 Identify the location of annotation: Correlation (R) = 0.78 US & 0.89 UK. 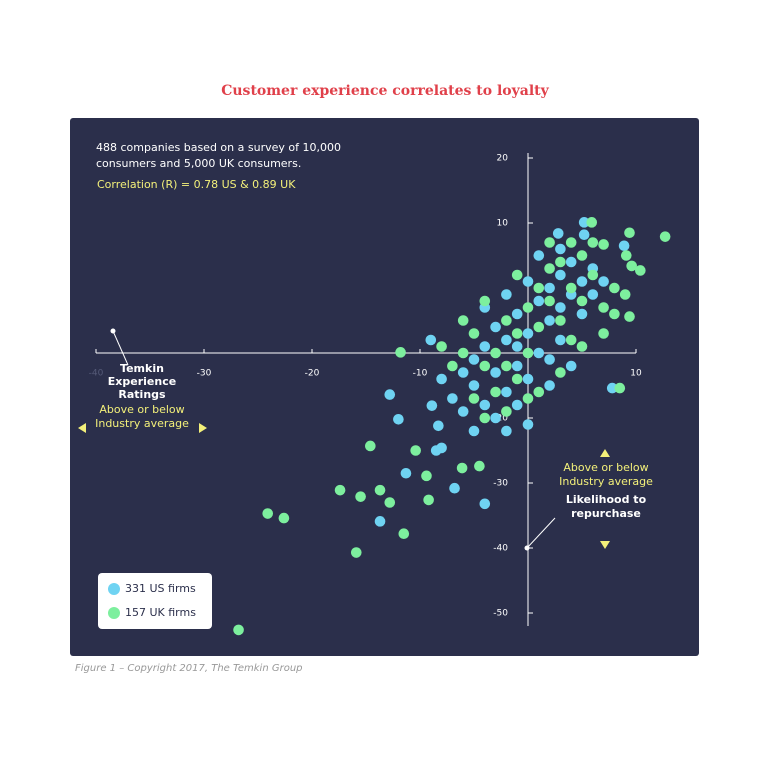
(196, 184).